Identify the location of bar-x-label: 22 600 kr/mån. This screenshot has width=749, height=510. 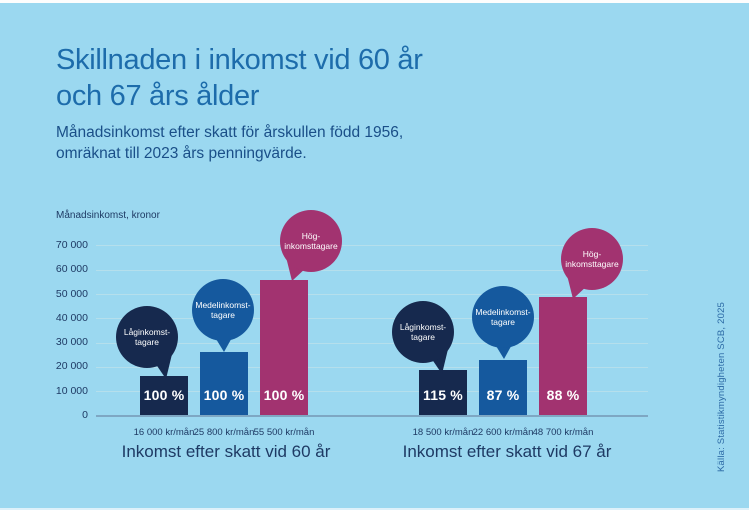
(503, 432).